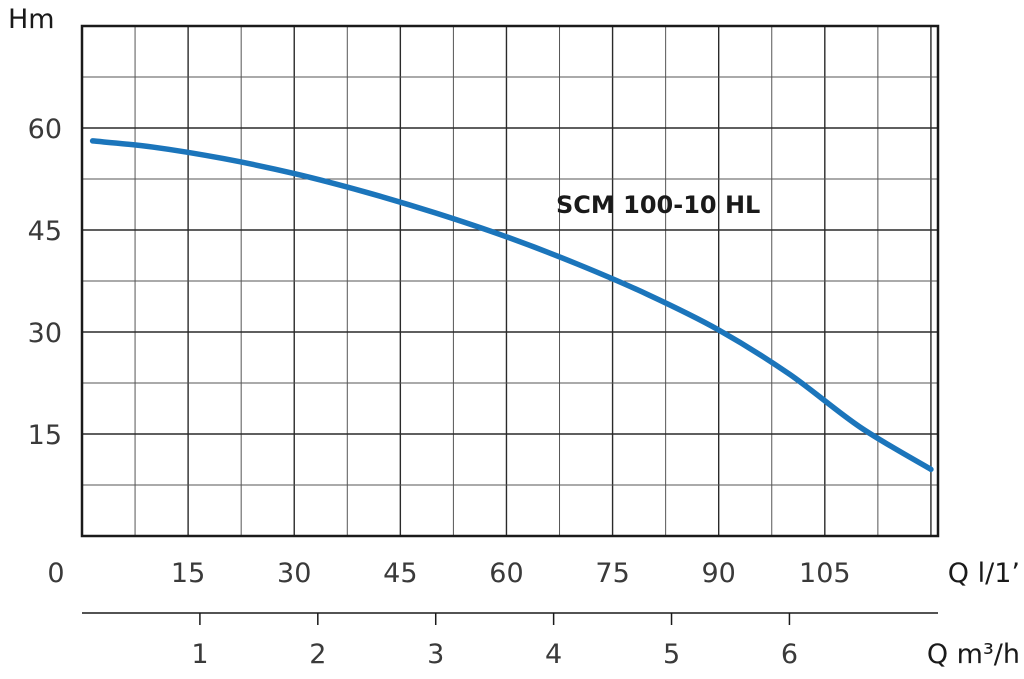  Describe the element at coordinates (45, 231) in the screenshot. I see `y-tick-label: 45` at that location.